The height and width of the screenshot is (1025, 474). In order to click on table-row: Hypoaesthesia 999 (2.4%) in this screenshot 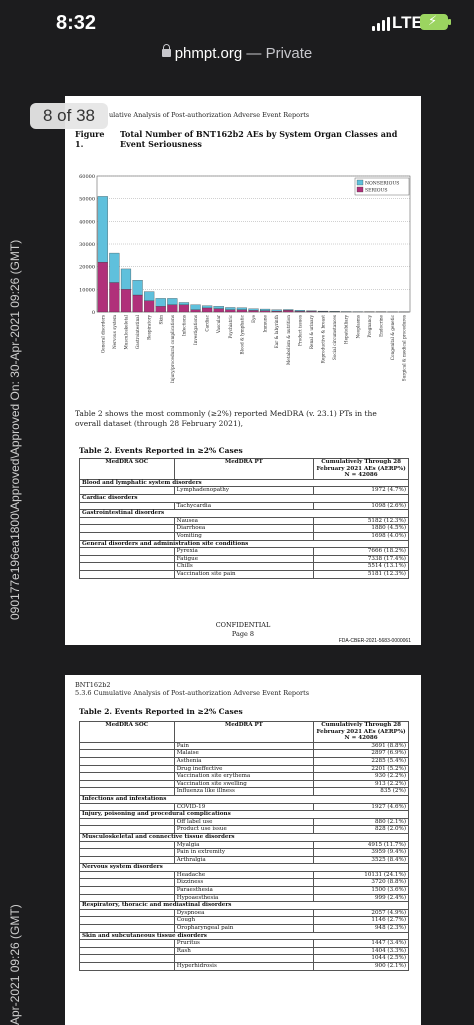, I will do `click(244, 898)`.